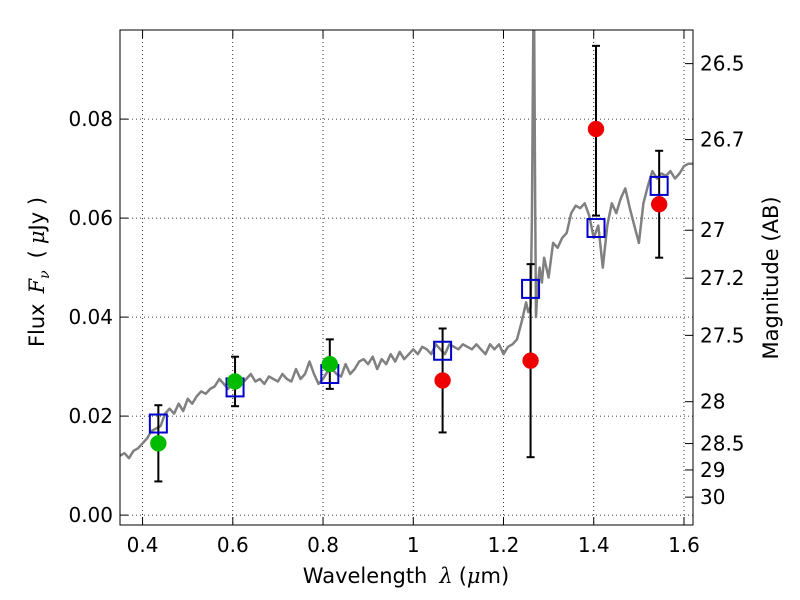 The image size is (800, 600). What do you see at coordinates (90, 416) in the screenshot?
I see `y-tick-label: 0.02` at bounding box center [90, 416].